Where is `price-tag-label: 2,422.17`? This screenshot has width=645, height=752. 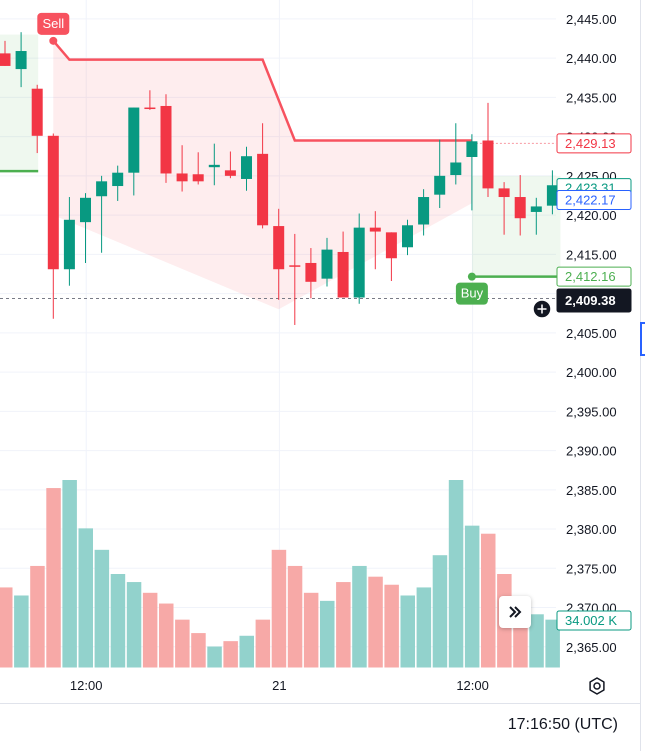 price-tag-label: 2,422.17 is located at coordinates (590, 200).